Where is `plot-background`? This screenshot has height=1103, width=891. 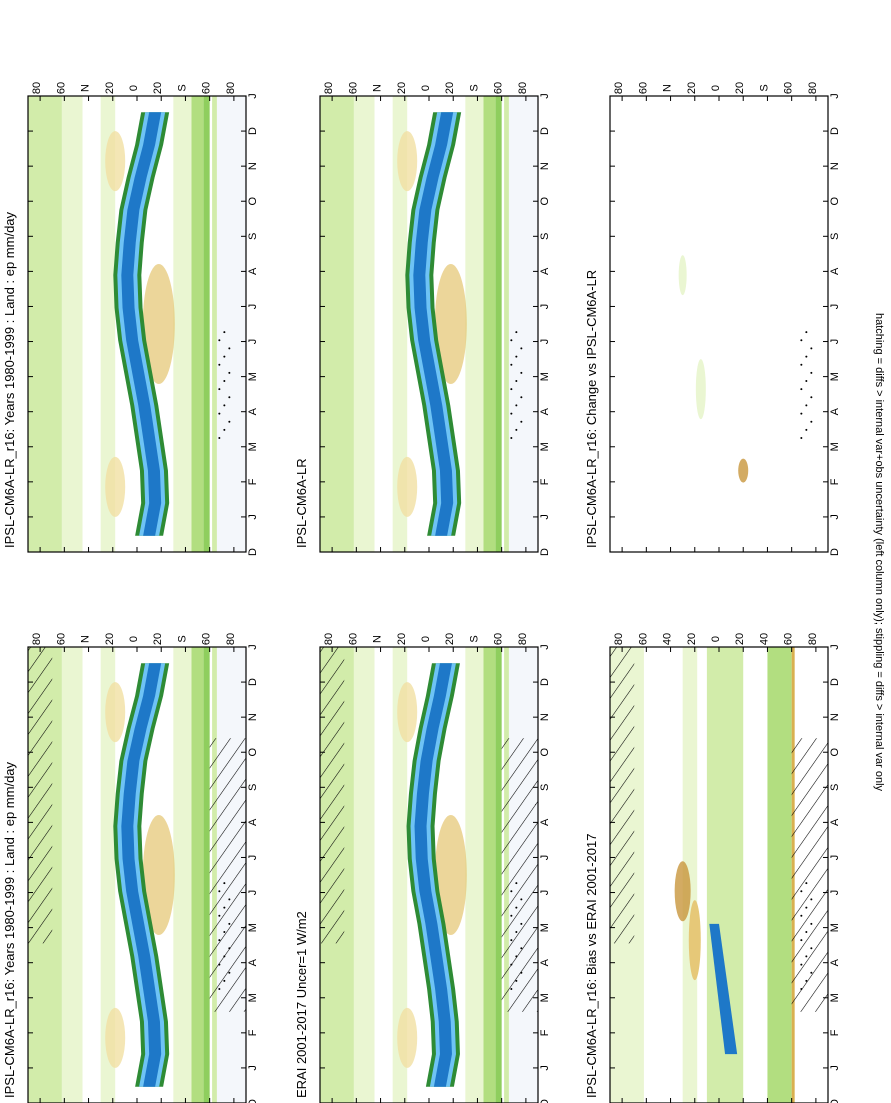 plot-background is located at coordinates (719, 324).